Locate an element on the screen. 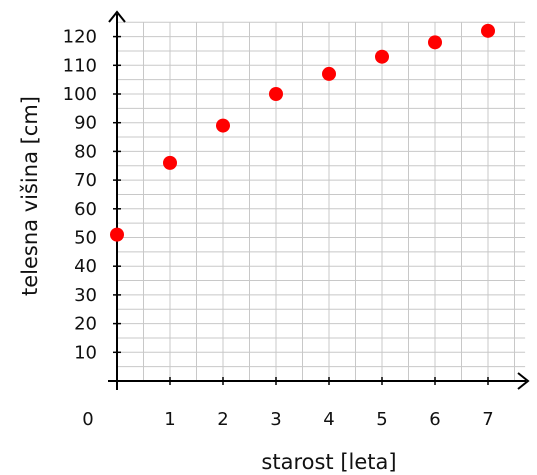  x-axis-arrow-icon is located at coordinates (523, 381).